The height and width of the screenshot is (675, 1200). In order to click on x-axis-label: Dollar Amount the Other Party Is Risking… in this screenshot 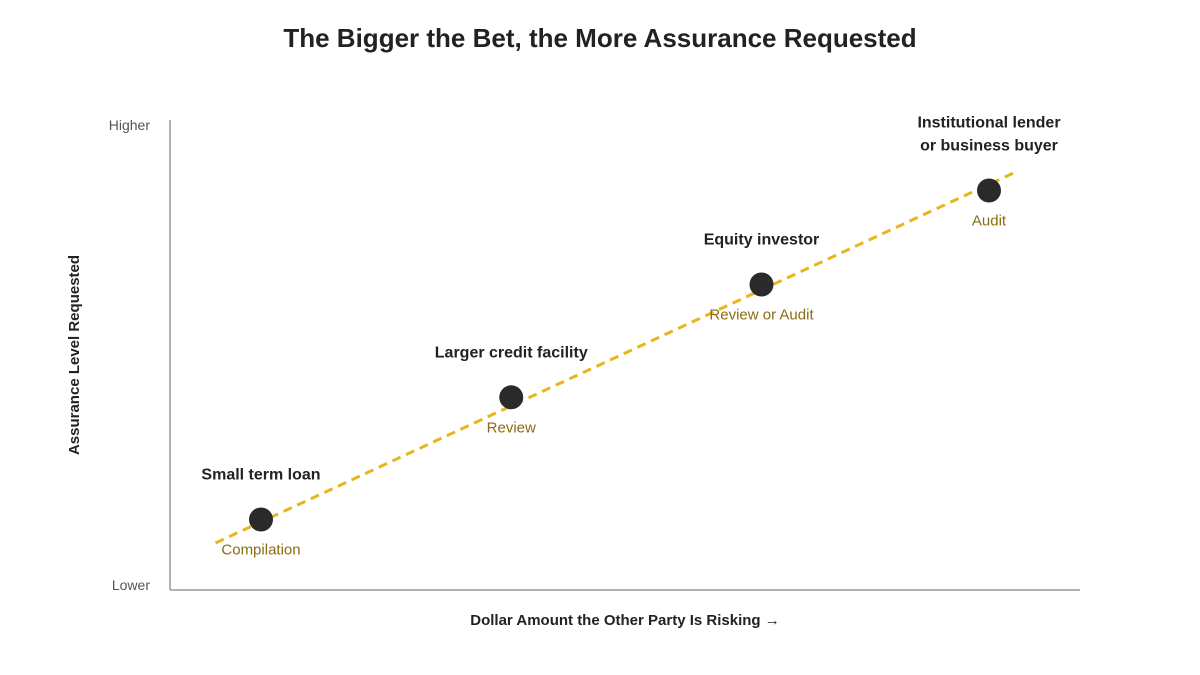, I will do `click(625, 620)`.